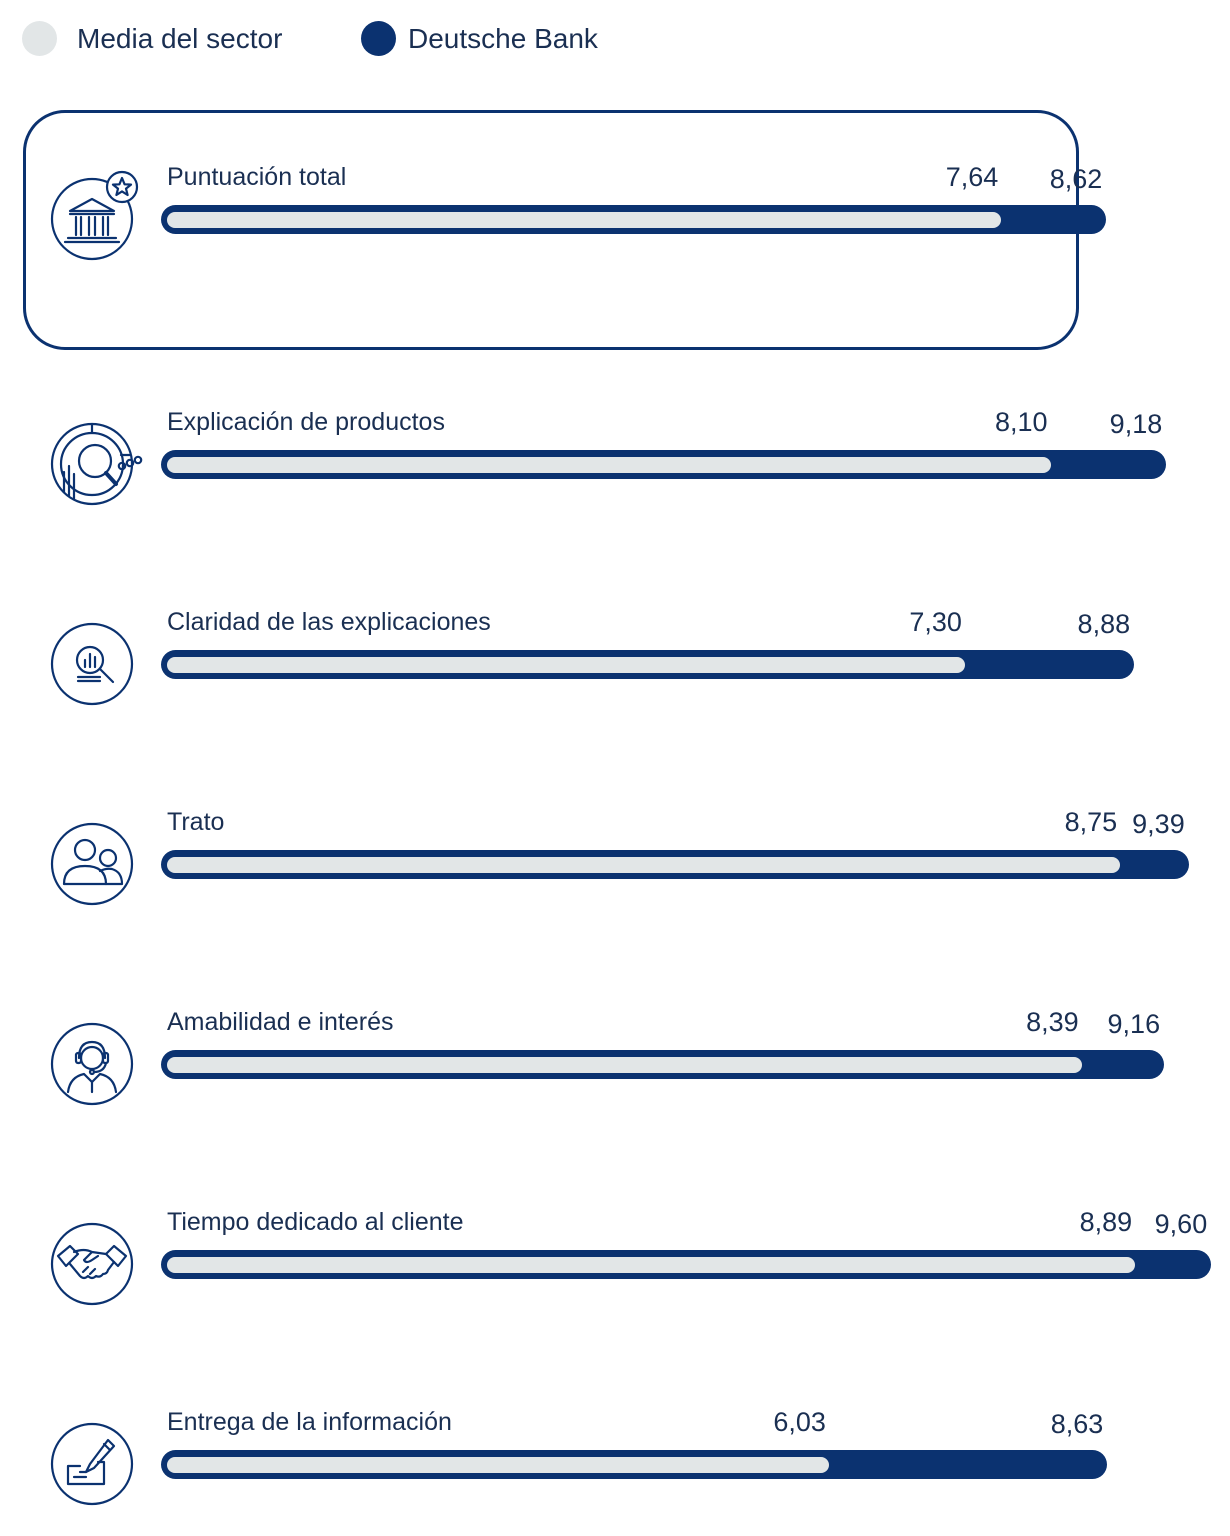 Image resolution: width=1230 pixels, height=1536 pixels. I want to click on chart-row: Tiempo dedicado al cliente 8,89 9,60, so click(615, 1269).